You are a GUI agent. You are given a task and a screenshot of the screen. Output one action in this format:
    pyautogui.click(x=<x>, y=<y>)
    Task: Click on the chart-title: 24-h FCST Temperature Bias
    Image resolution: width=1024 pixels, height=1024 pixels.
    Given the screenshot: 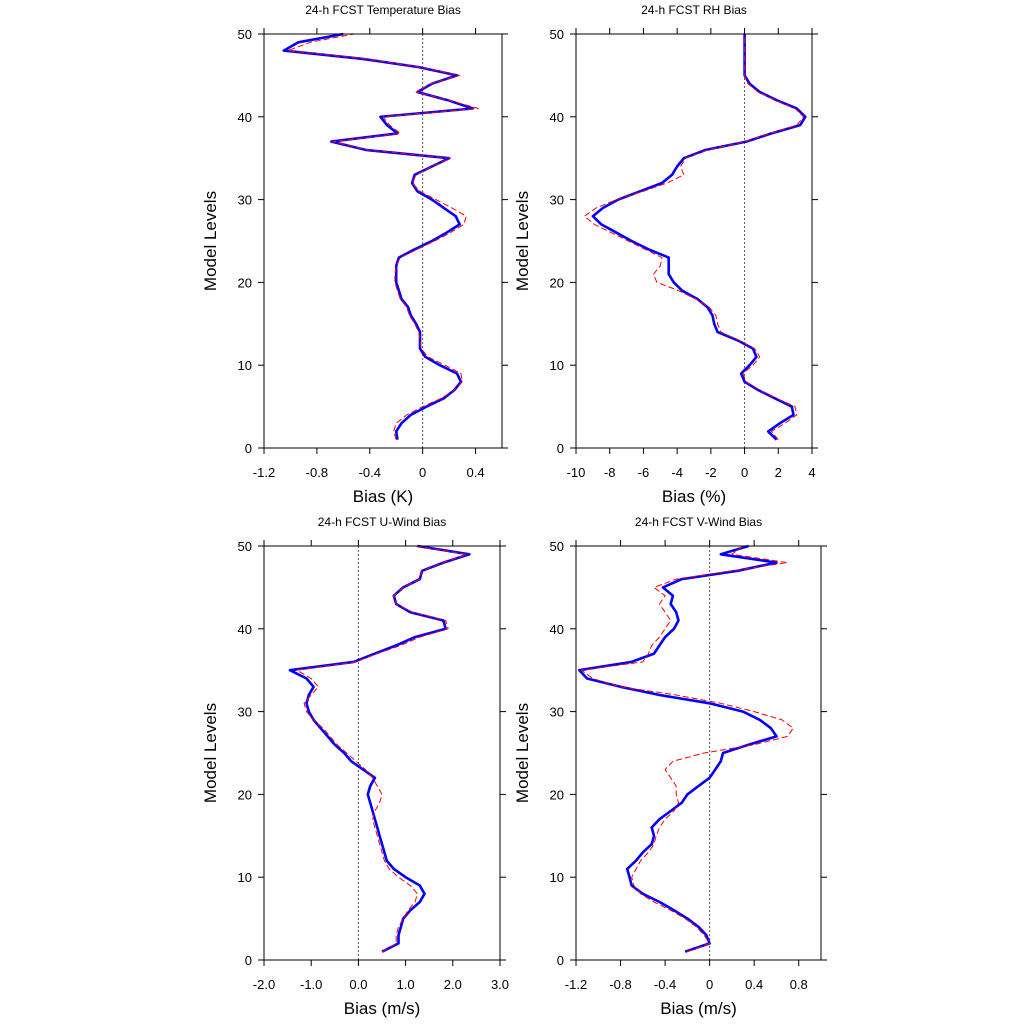 What is the action you would take?
    pyautogui.click(x=383, y=10)
    